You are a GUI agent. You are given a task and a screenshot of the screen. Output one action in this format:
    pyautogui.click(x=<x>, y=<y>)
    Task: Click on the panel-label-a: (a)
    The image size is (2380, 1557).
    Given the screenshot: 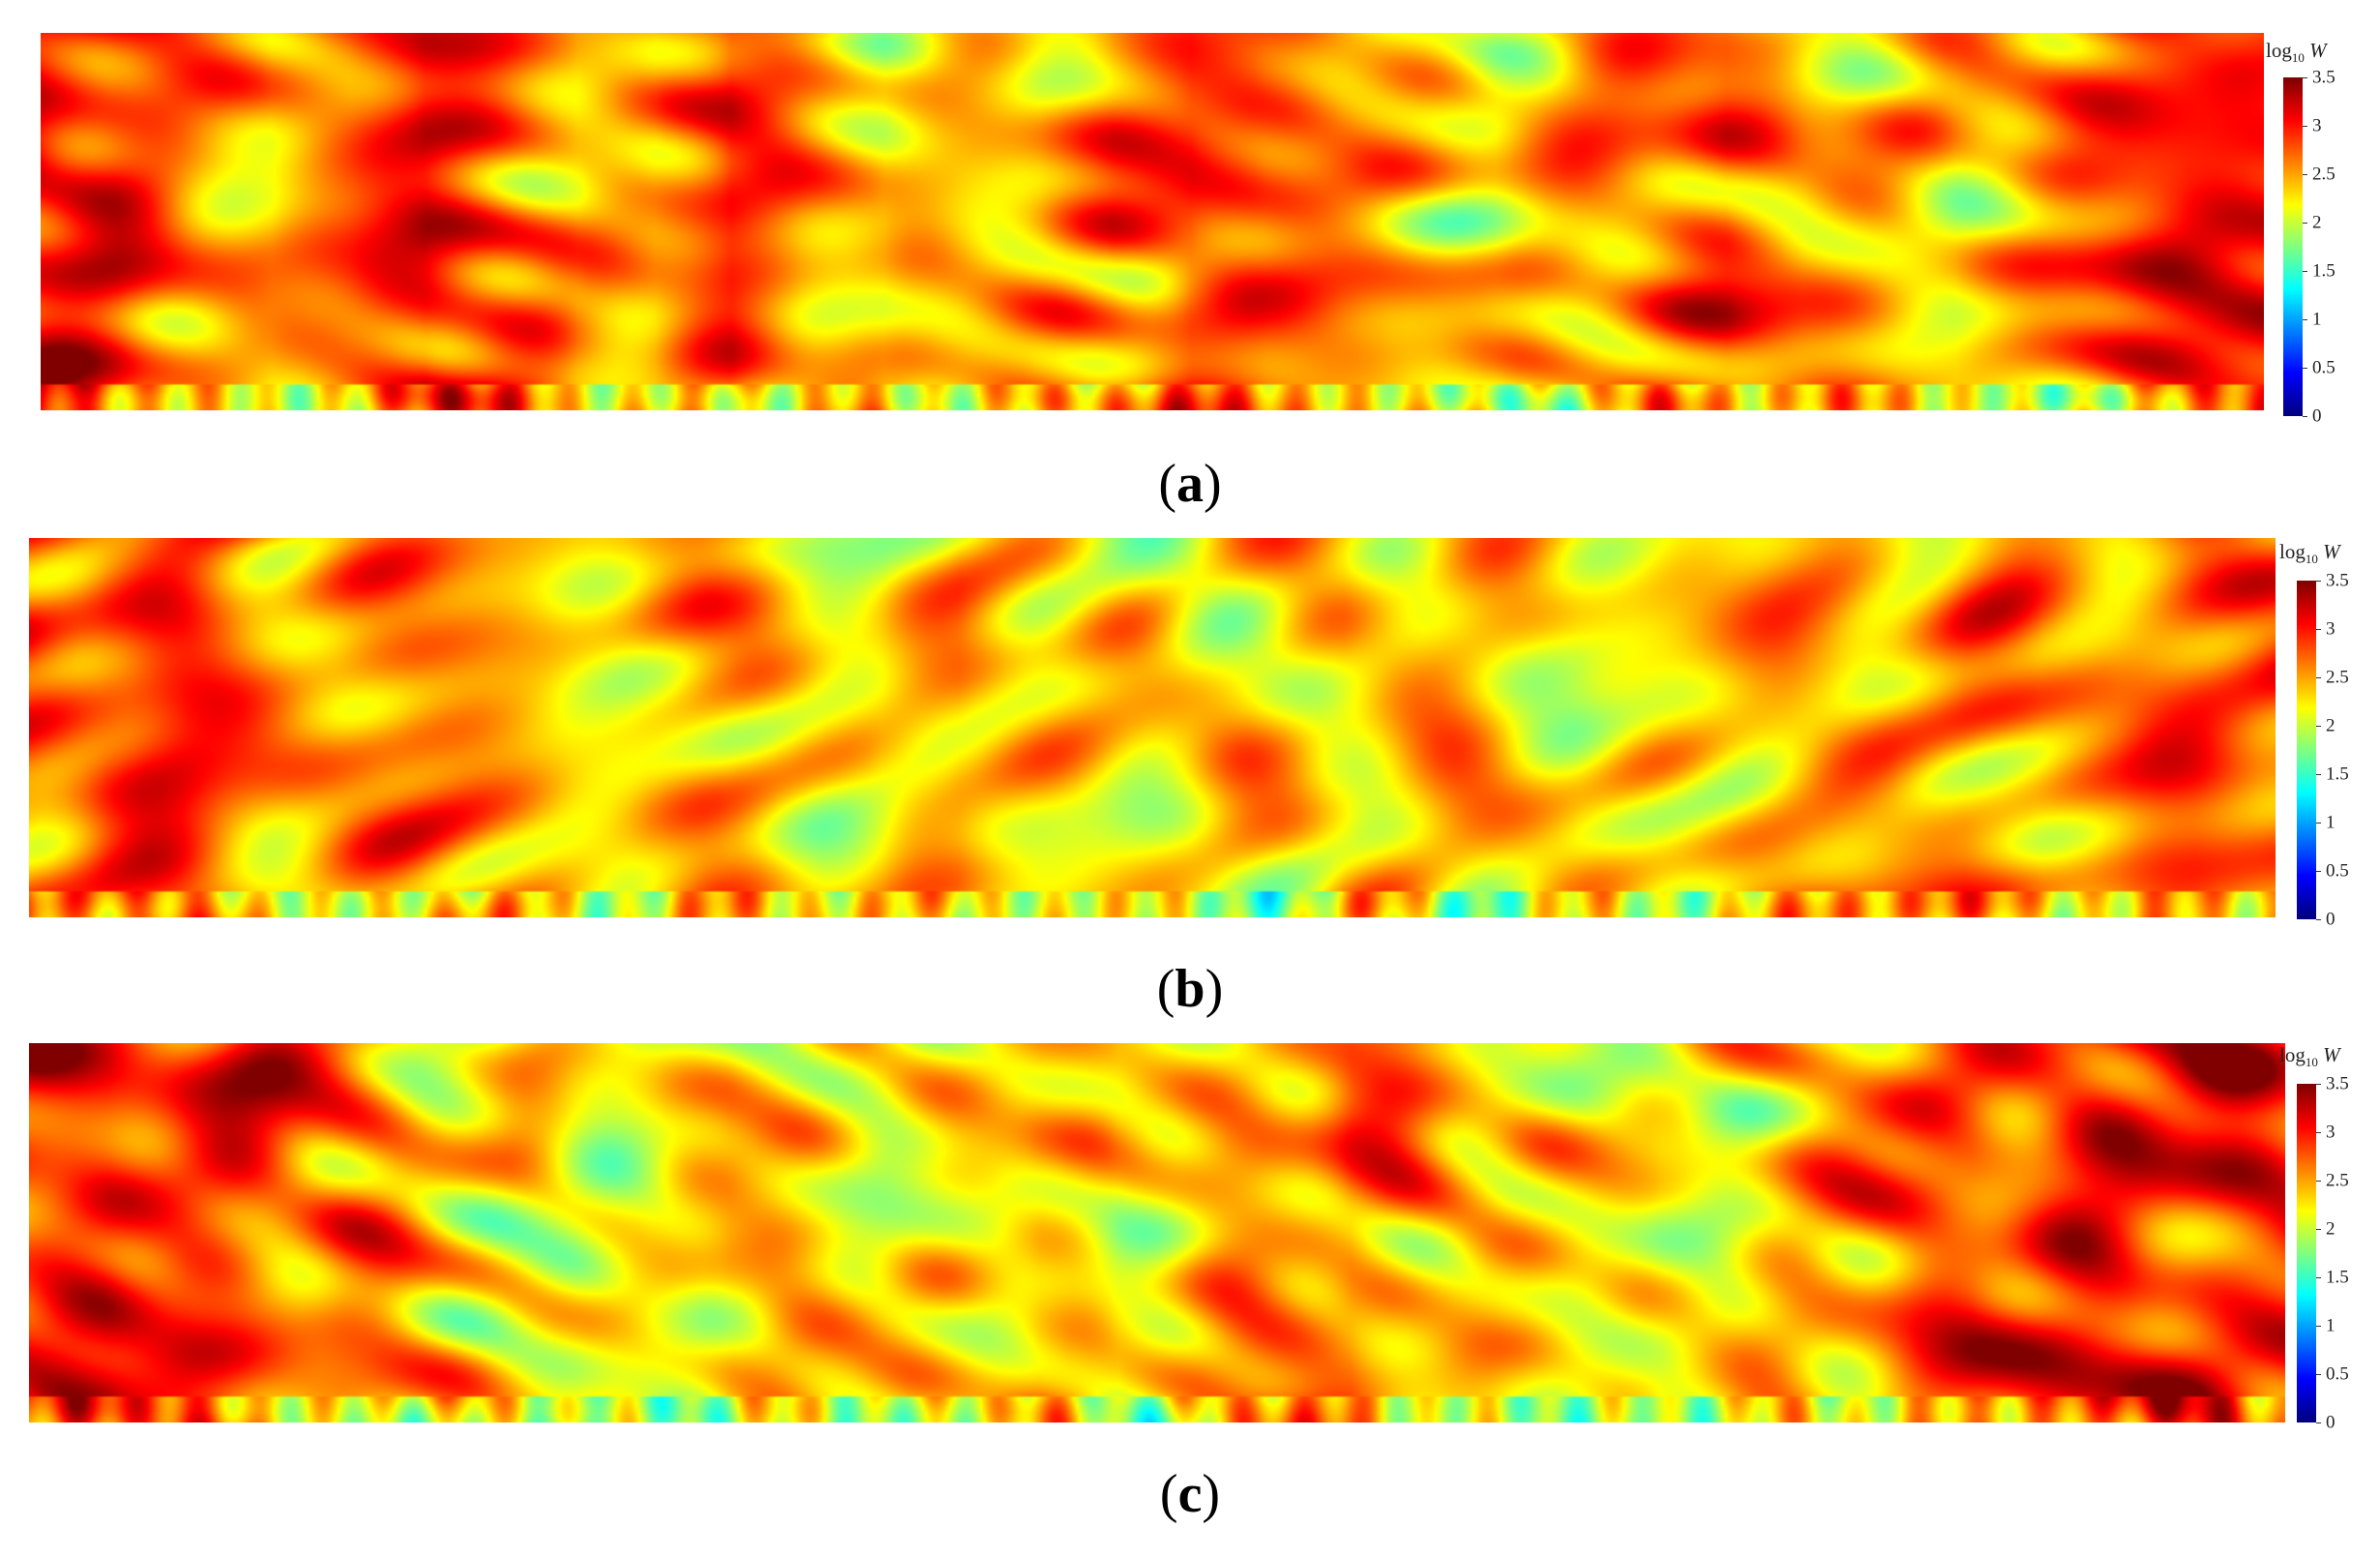 What is the action you would take?
    pyautogui.click(x=1190, y=484)
    